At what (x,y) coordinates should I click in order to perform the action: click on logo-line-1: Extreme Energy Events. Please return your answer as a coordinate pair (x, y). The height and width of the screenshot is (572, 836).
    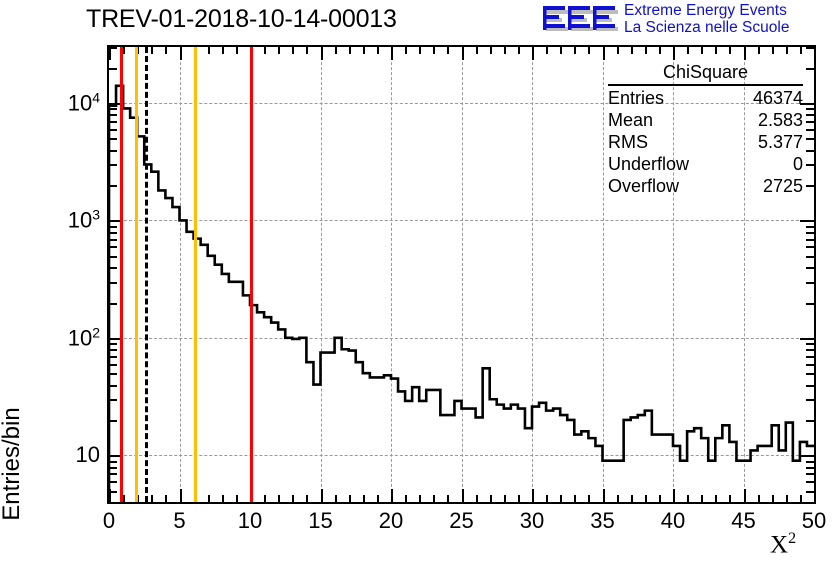
    Looking at the image, I should click on (705, 10).